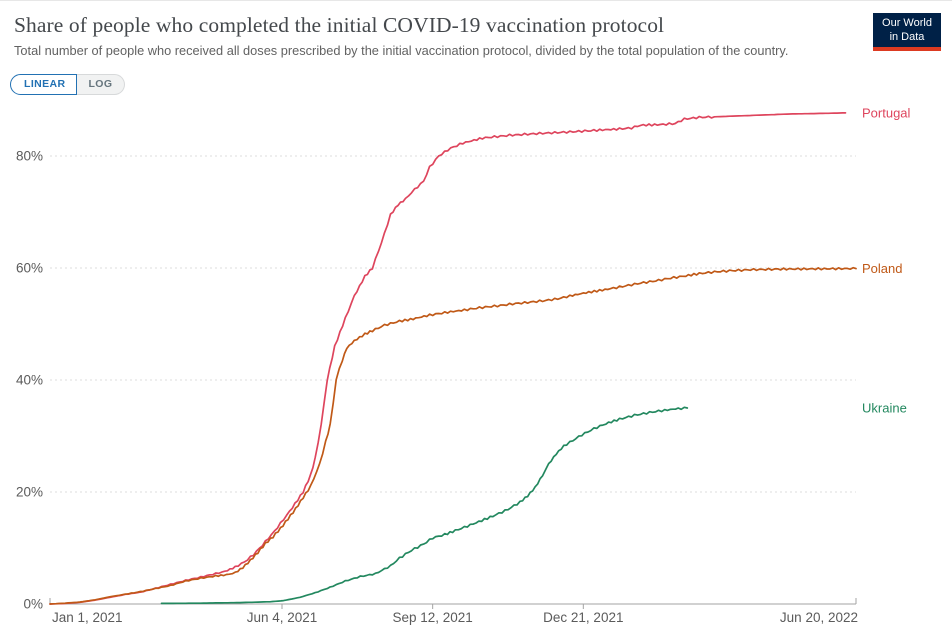 The width and height of the screenshot is (952, 639). Describe the element at coordinates (44, 84) in the screenshot. I see `linear-button: LINEAR` at that location.